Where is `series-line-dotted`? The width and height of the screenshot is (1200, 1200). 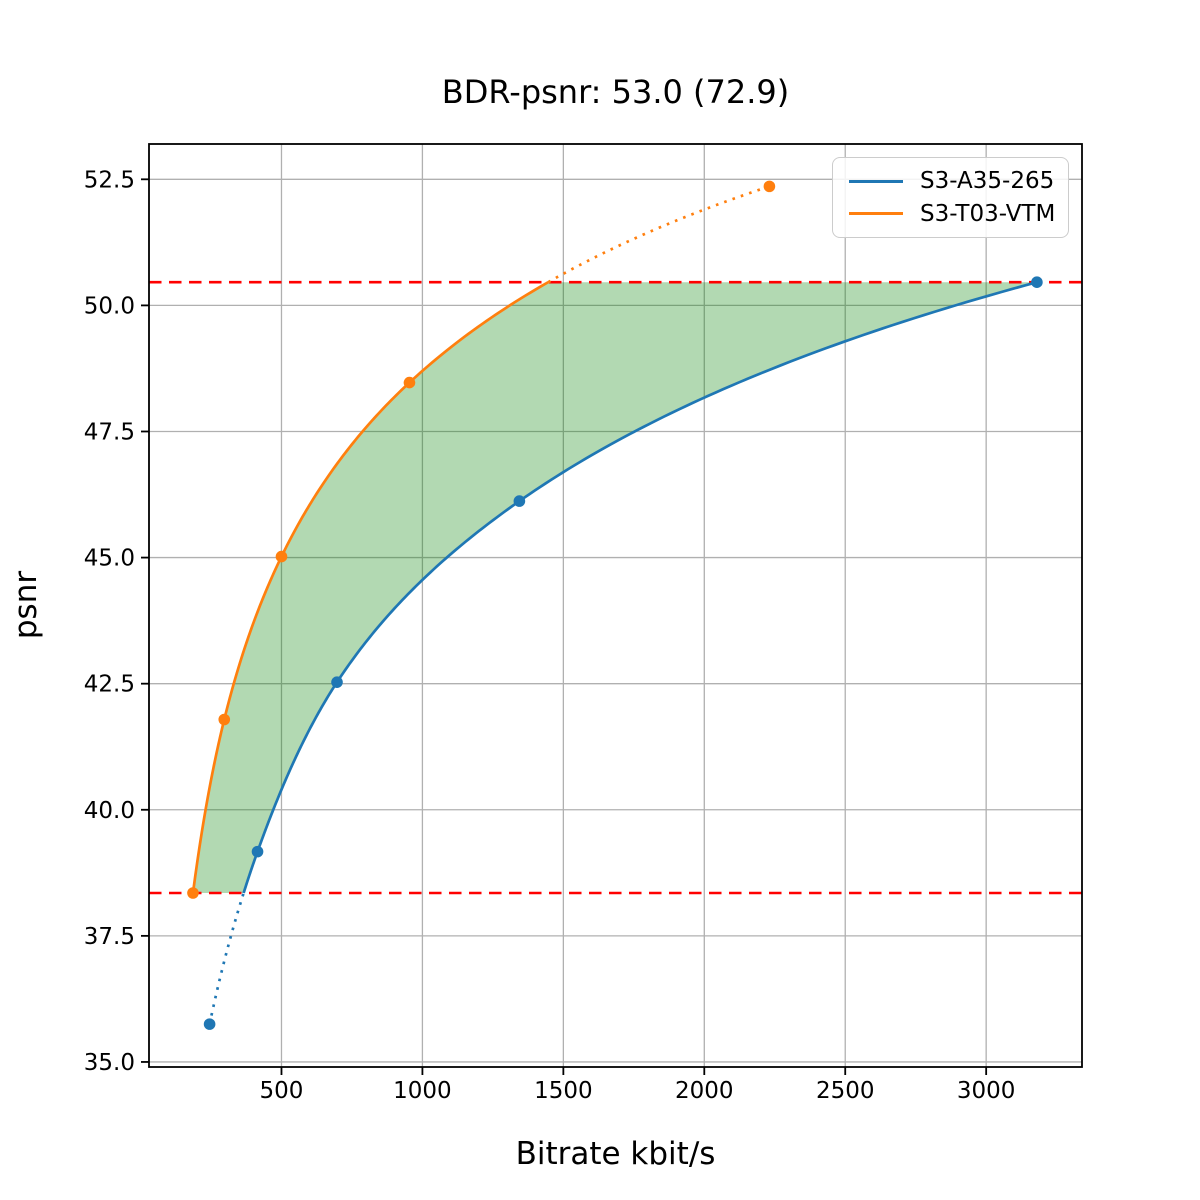 series-line-dotted is located at coordinates (658, 234).